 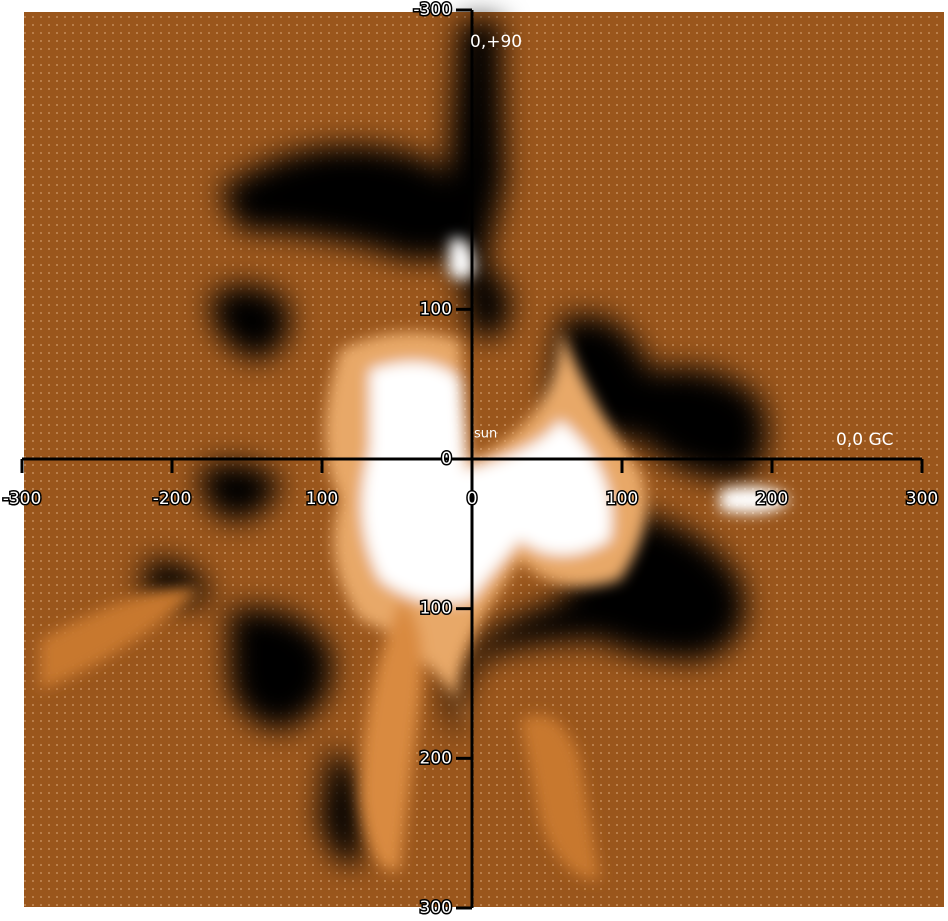 What do you see at coordinates (864, 440) in the screenshot?
I see `annotation-gc: 0,0 GC` at bounding box center [864, 440].